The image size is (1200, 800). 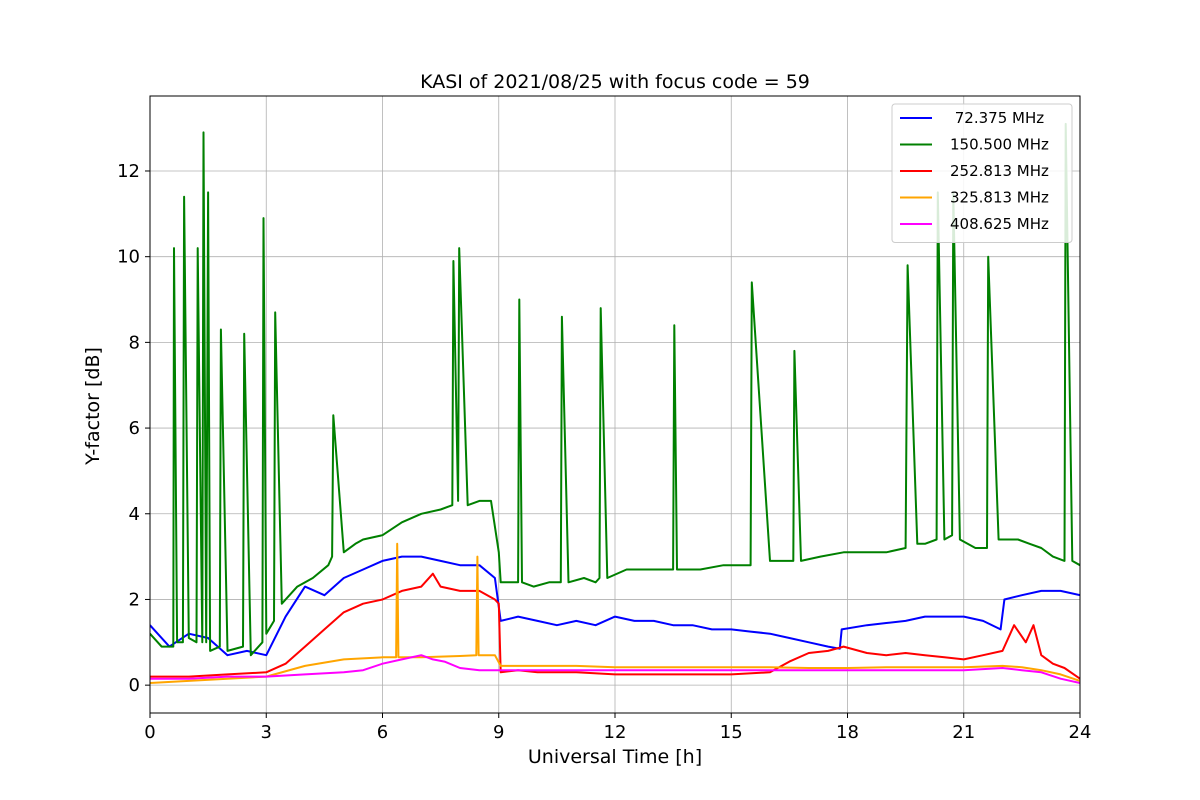 I want to click on x-tick-label: 18, so click(x=847, y=732).